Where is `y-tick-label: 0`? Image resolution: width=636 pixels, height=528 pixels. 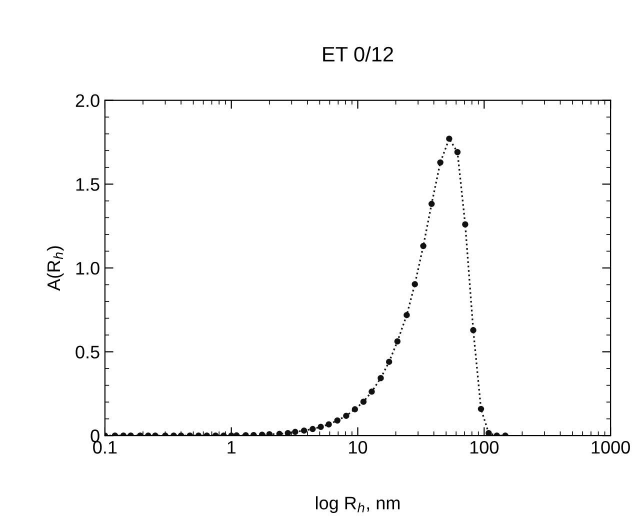
y-tick-label: 0 is located at coordinates (95, 436).